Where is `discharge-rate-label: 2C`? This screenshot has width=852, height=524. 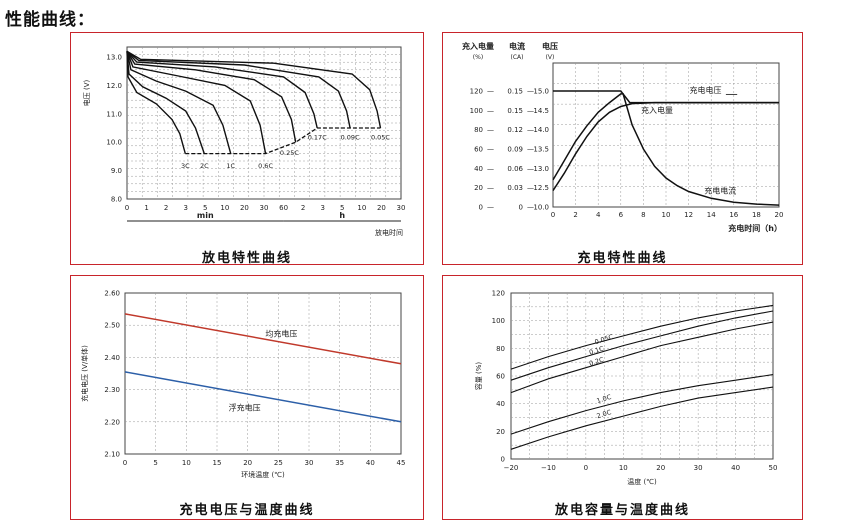 discharge-rate-label: 2C is located at coordinates (204, 166).